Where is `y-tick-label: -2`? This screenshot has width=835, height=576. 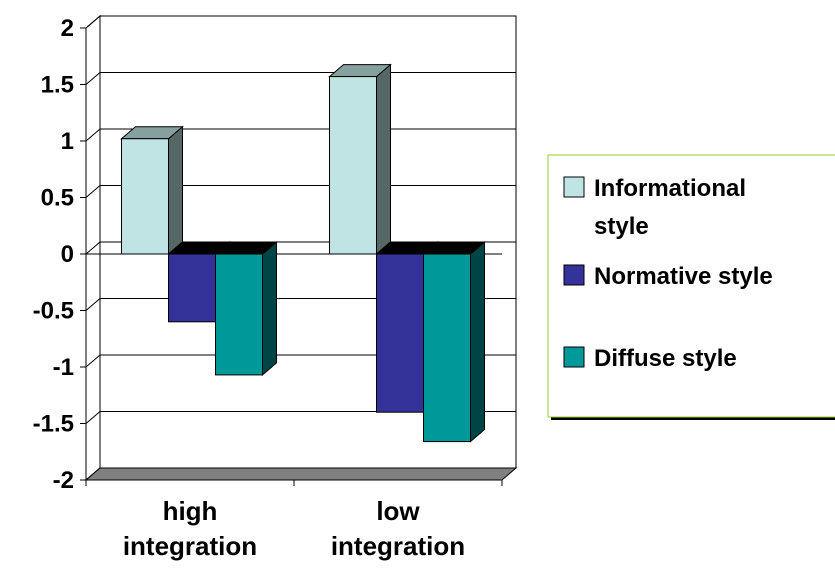
y-tick-label: -2 is located at coordinates (63, 480).